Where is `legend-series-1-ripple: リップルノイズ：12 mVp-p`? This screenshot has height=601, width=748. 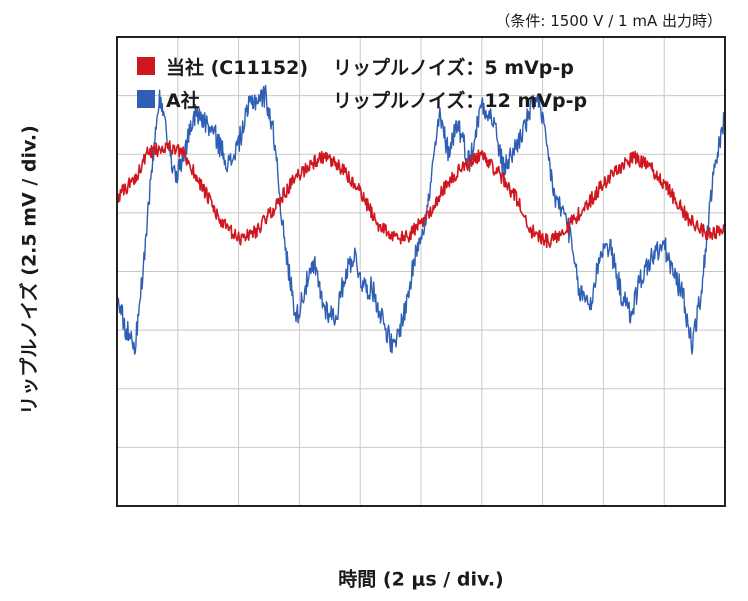 legend-series-1-ripple: リップルノイズ：12 mVp-p is located at coordinates (460, 101).